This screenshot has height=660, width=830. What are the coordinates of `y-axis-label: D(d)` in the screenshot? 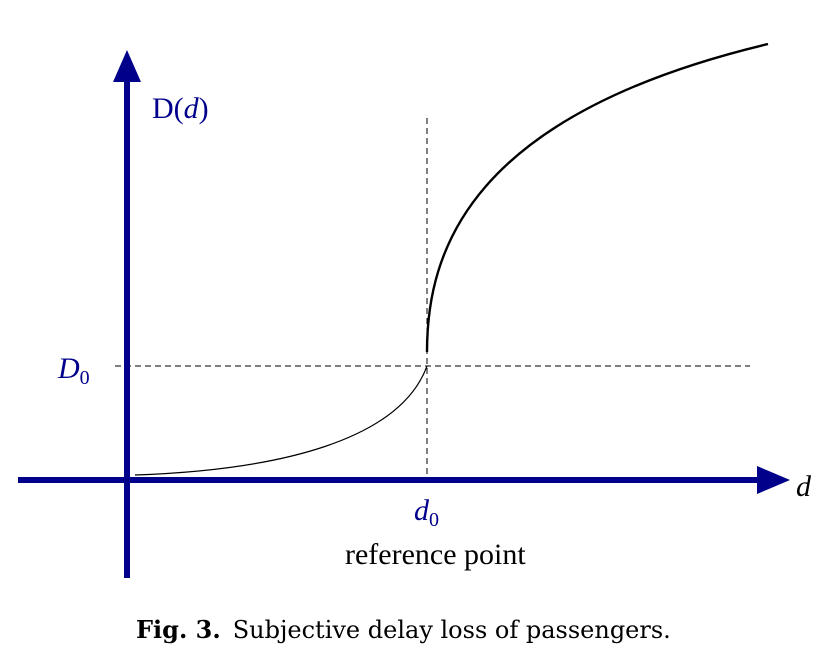 It's located at (180, 108).